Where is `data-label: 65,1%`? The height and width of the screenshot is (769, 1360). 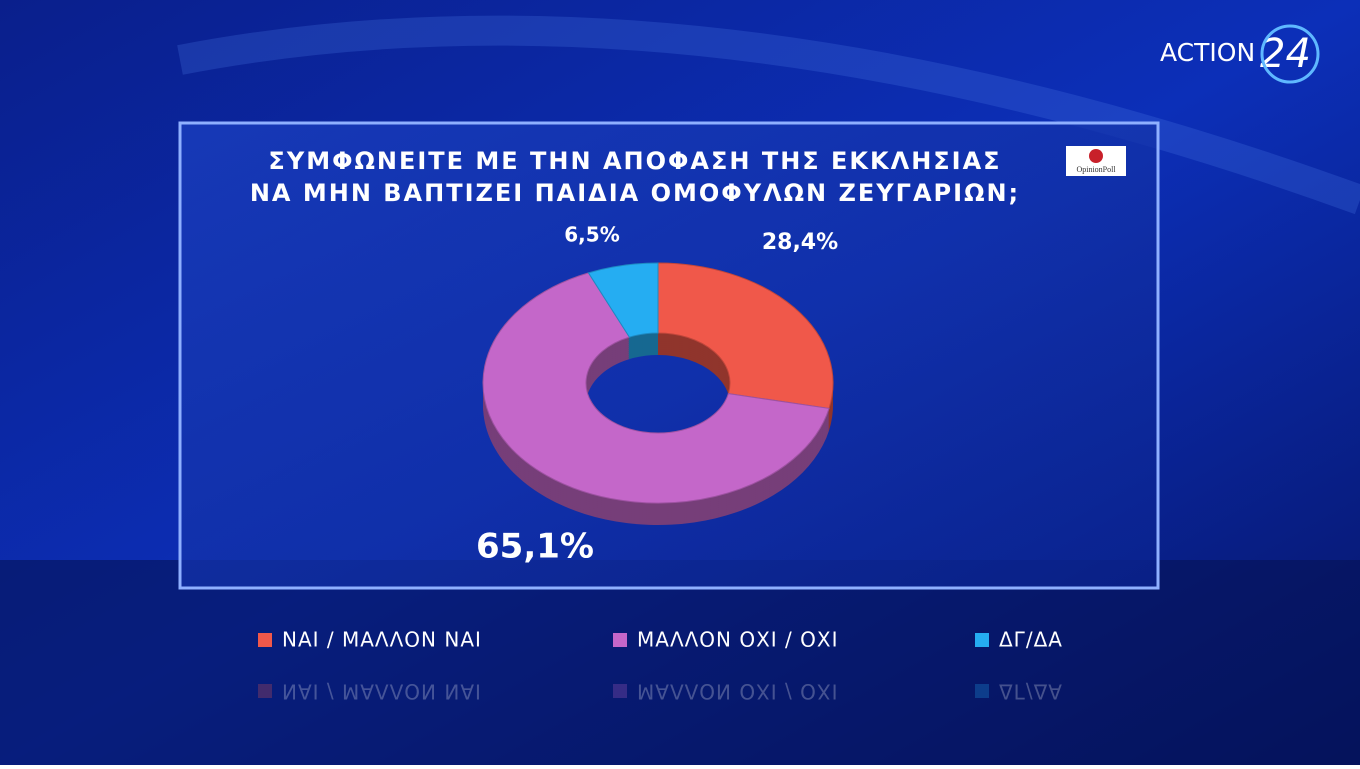 data-label: 65,1% is located at coordinates (535, 547).